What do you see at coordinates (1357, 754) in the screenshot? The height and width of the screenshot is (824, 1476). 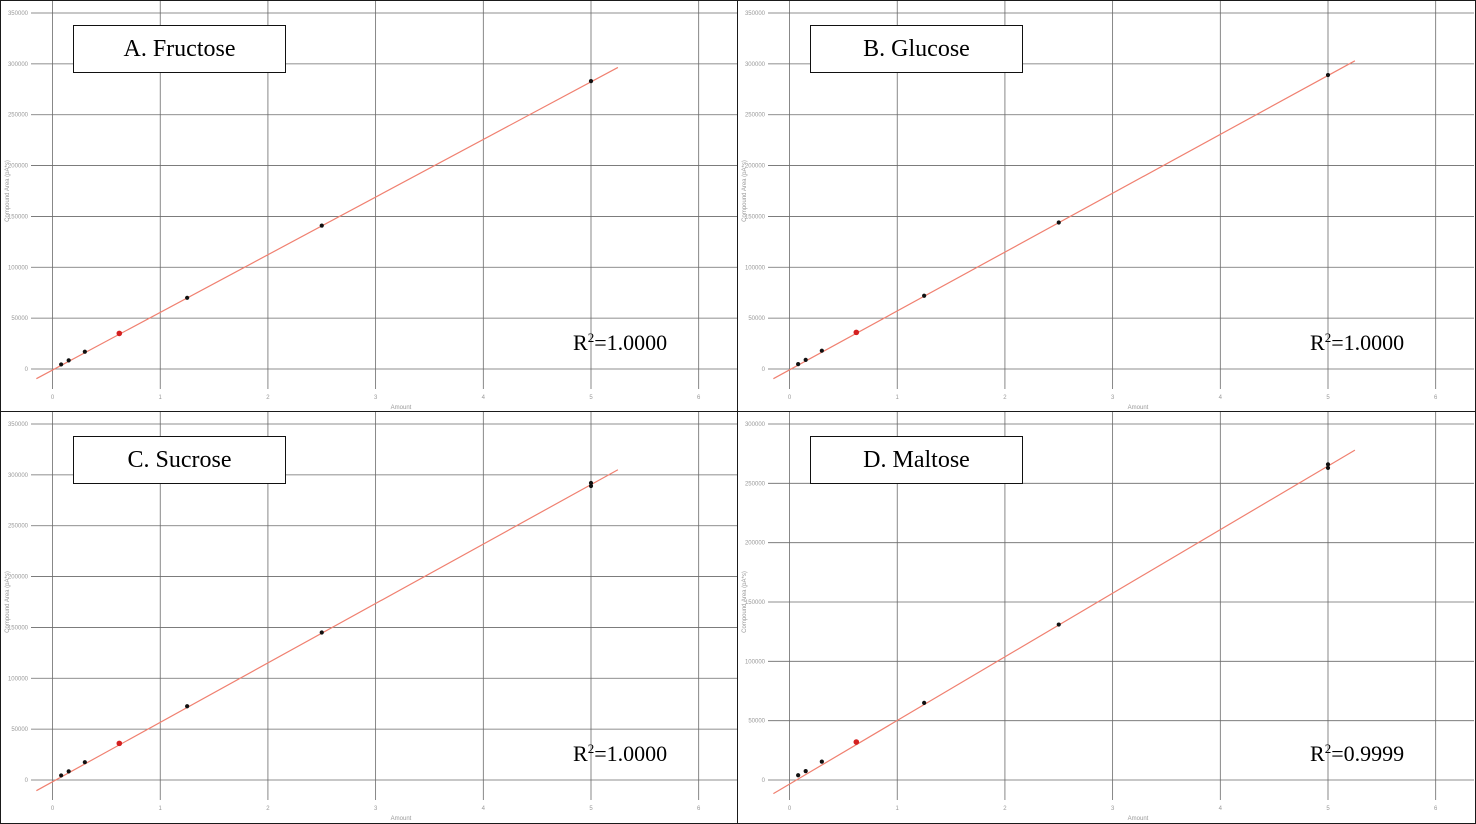 I see `r-squared-annotation: R2=0.9999` at bounding box center [1357, 754].